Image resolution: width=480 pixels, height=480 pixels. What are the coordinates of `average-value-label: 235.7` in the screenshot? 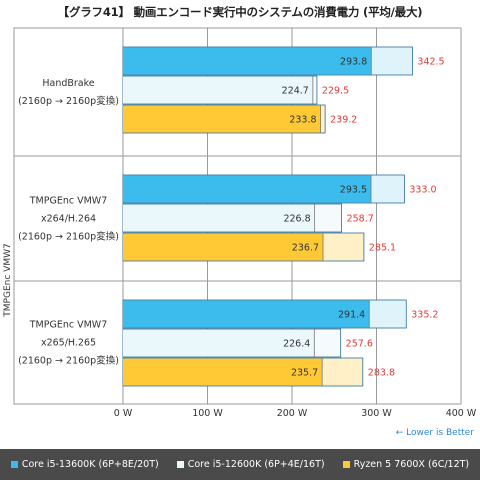 It's located at (304, 373).